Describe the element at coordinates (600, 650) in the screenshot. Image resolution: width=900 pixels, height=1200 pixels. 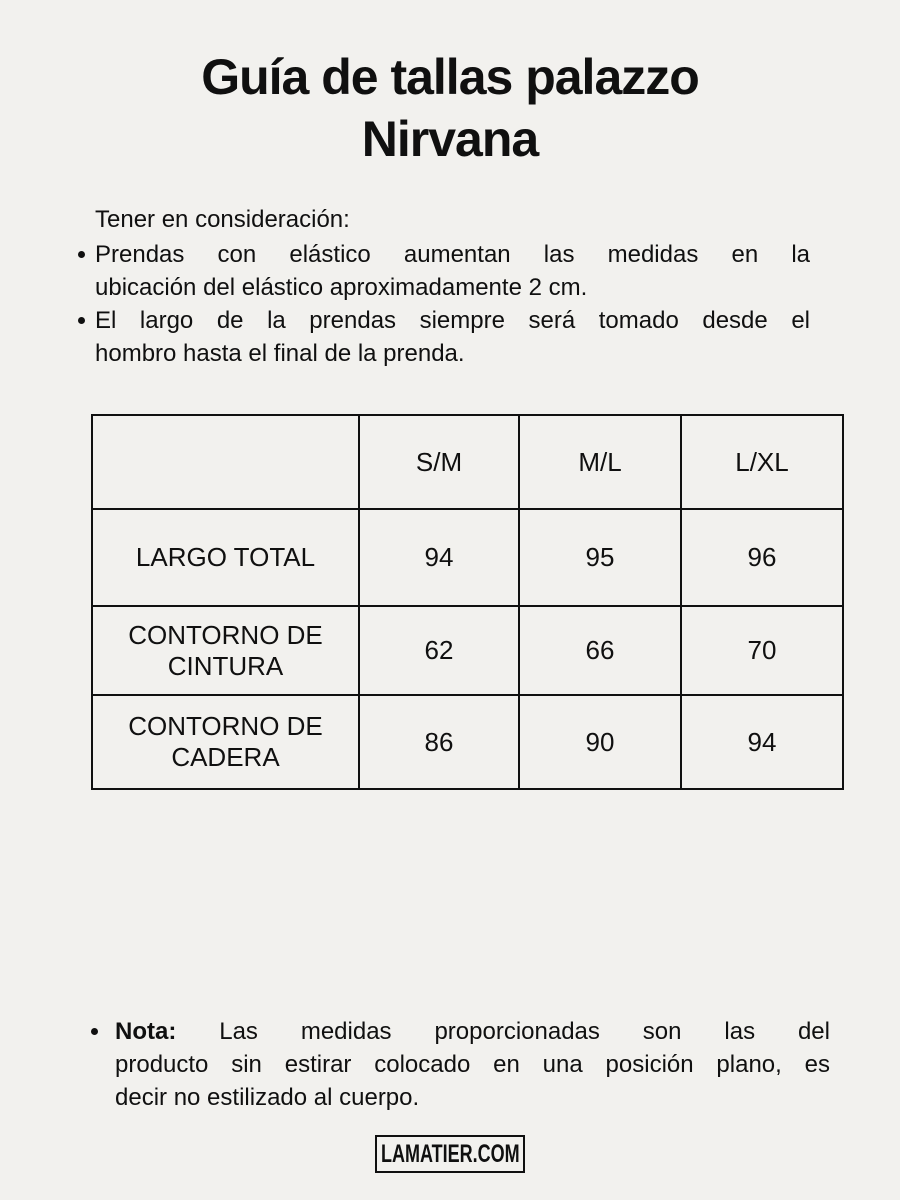
I see `table-cell: 66` at that location.